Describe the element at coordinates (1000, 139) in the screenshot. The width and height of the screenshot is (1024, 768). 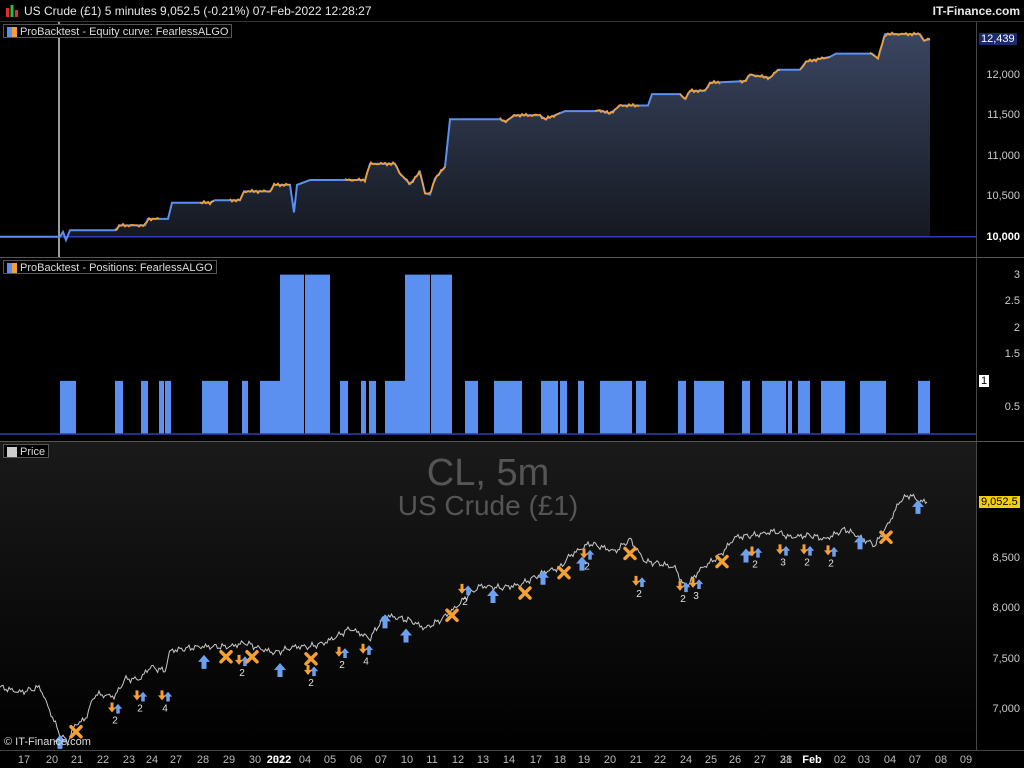
I see `equity-y-axis: 12,000 11,500 11,000 10,500 10,000 12,439` at that location.